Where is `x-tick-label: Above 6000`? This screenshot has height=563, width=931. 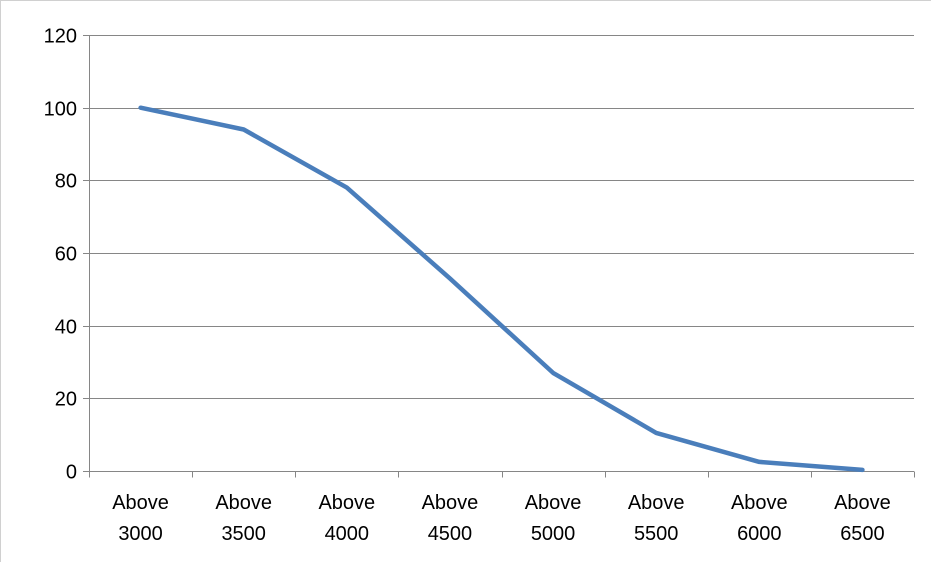
x-tick-label: Above 6000 is located at coordinates (759, 518).